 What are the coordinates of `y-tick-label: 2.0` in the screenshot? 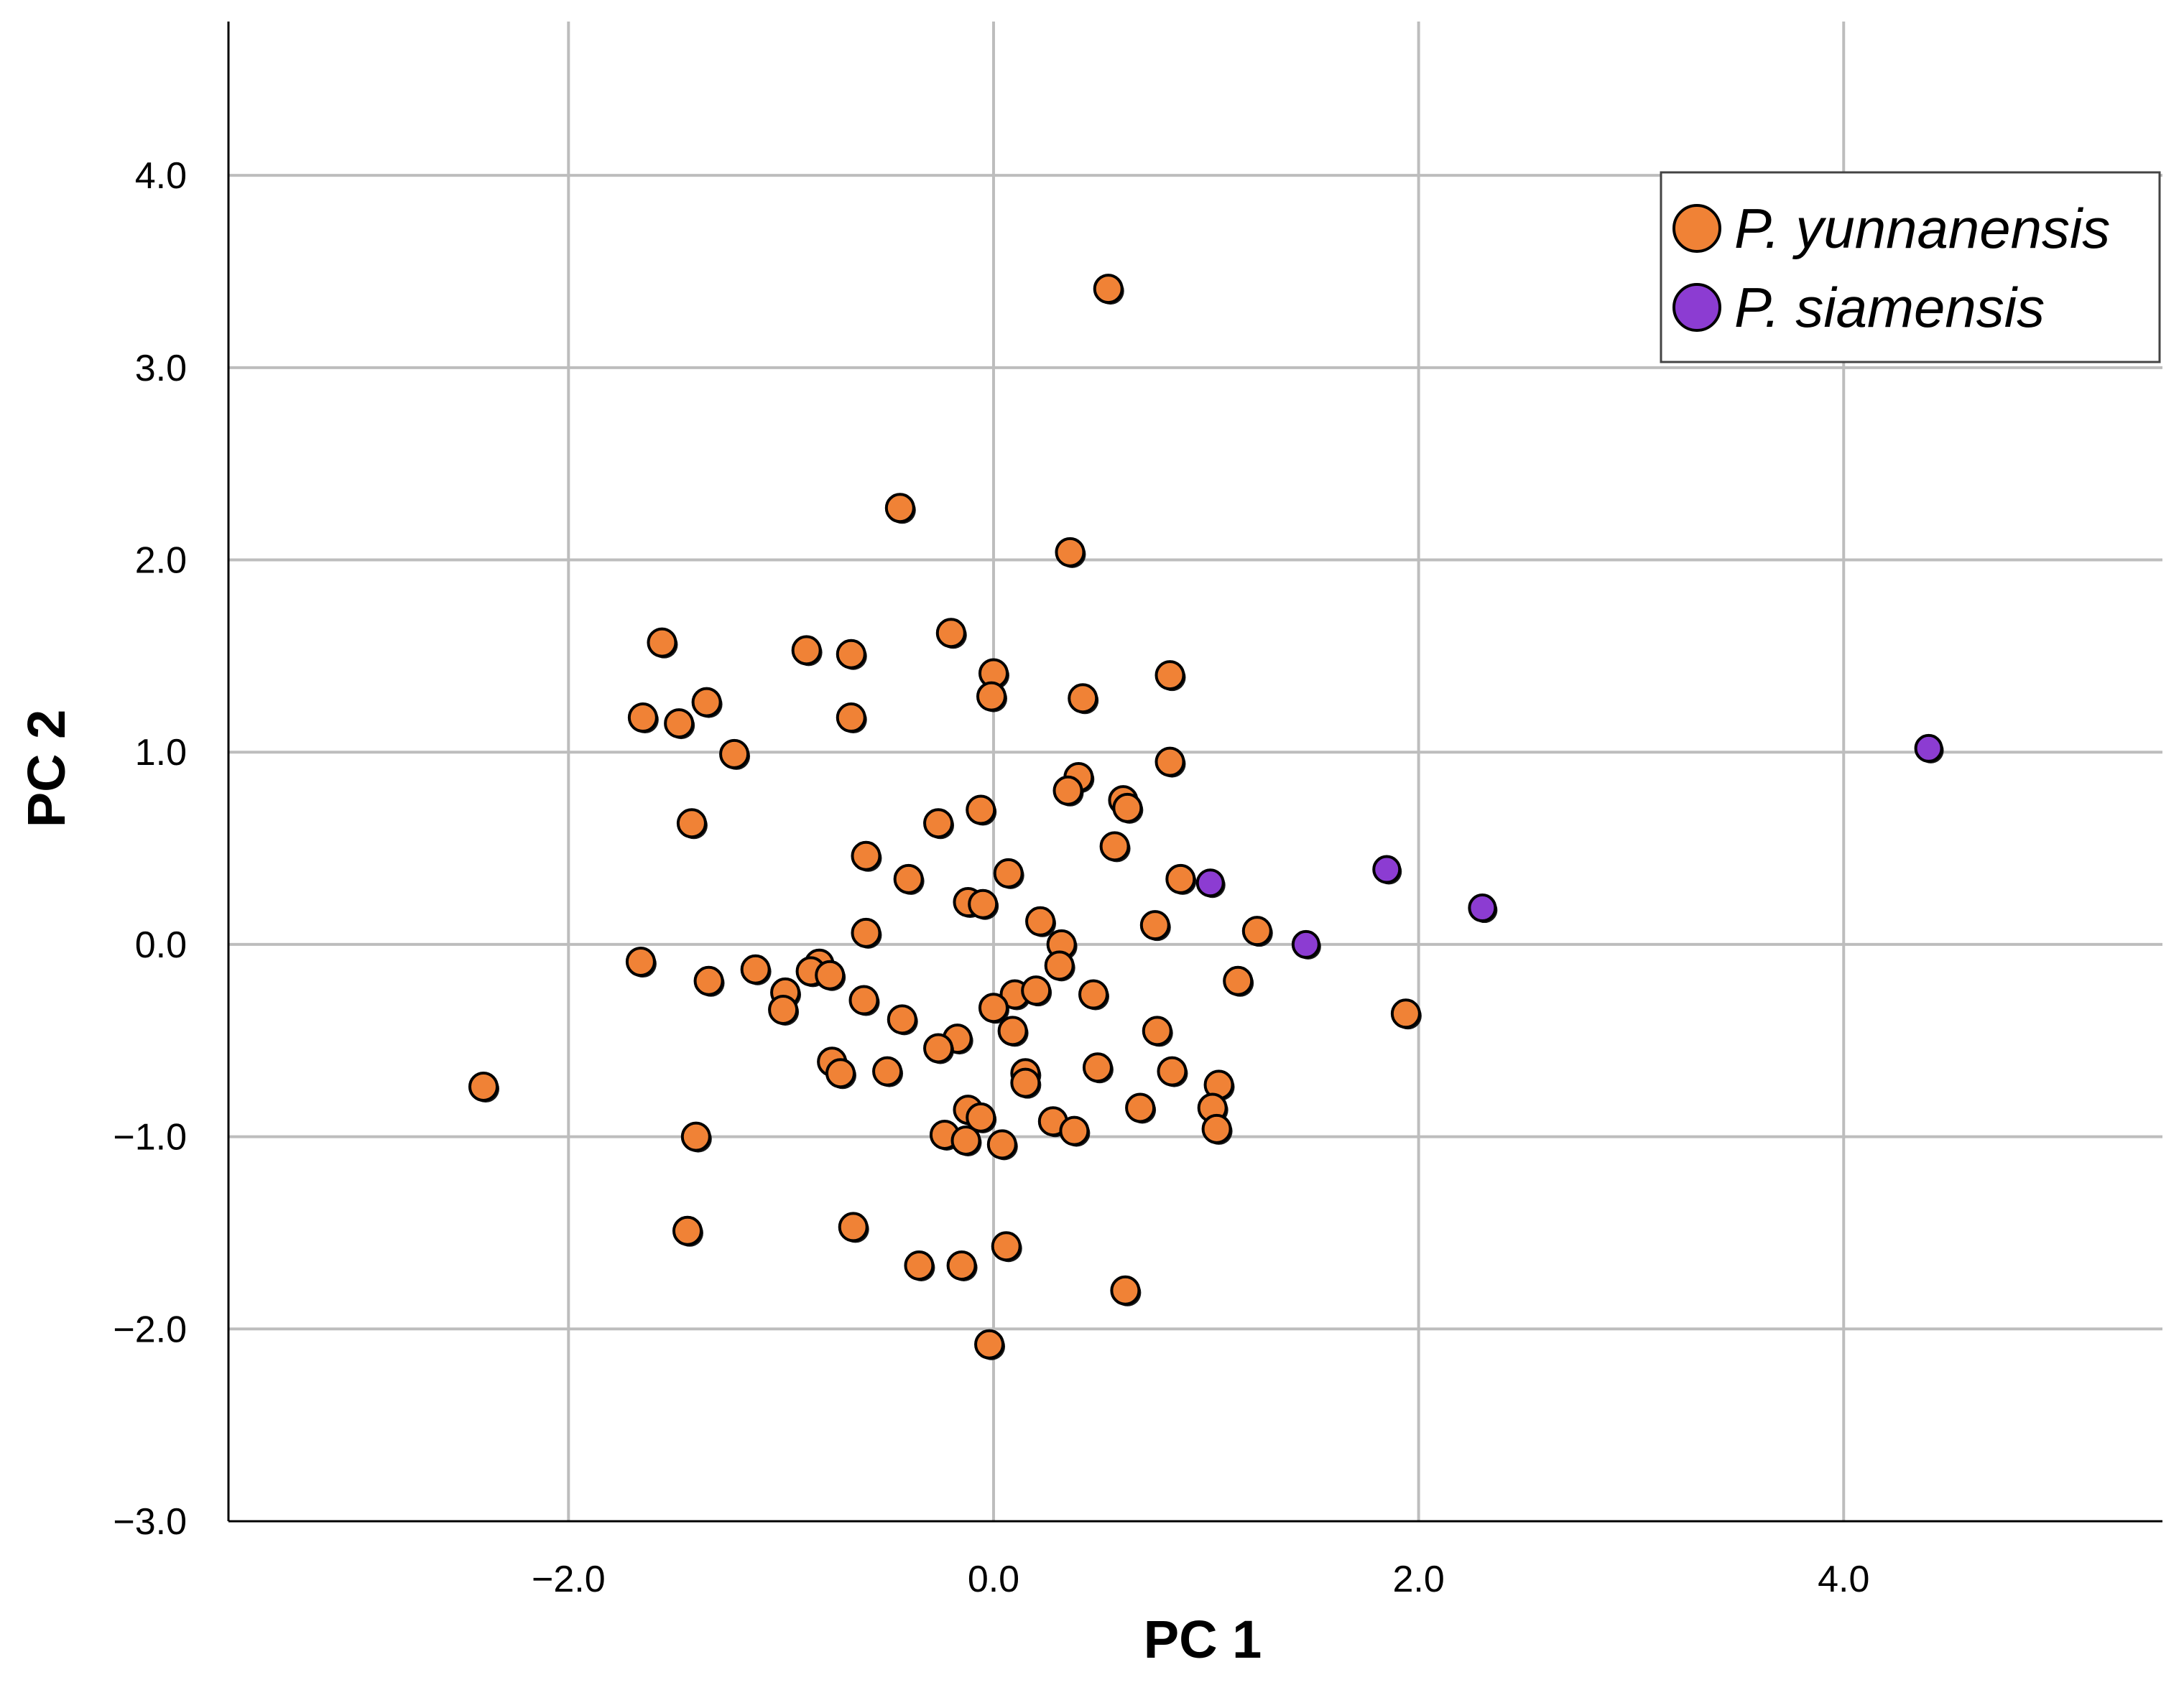 It's located at (161, 561).